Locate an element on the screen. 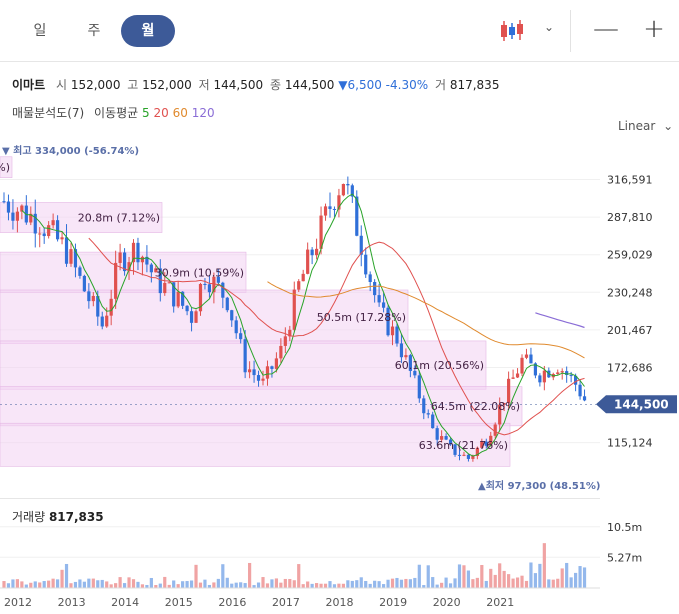 The width and height of the screenshot is (679, 614). volume-profile-label: 20.8m (7.12%) is located at coordinates (119, 218).